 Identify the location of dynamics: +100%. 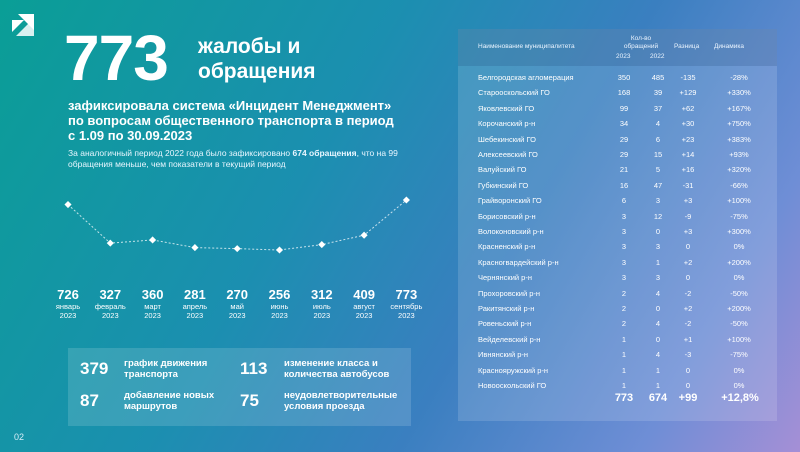
(739, 201).